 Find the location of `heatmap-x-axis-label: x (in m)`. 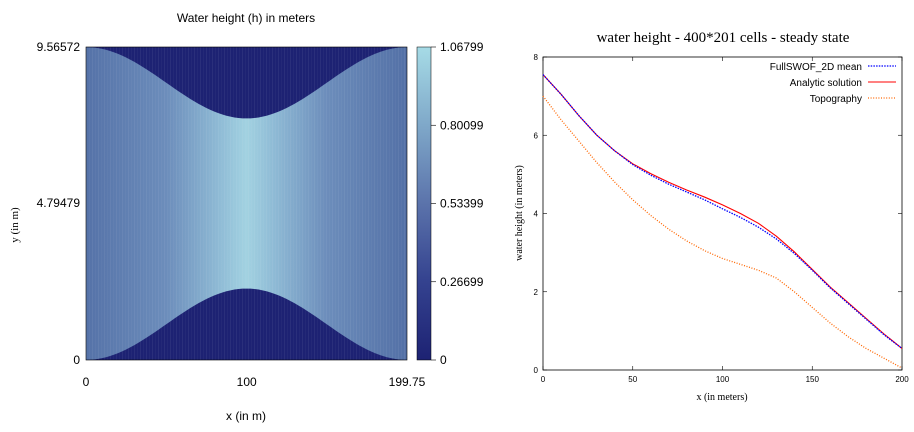

heatmap-x-axis-label: x (in m) is located at coordinates (246, 416).